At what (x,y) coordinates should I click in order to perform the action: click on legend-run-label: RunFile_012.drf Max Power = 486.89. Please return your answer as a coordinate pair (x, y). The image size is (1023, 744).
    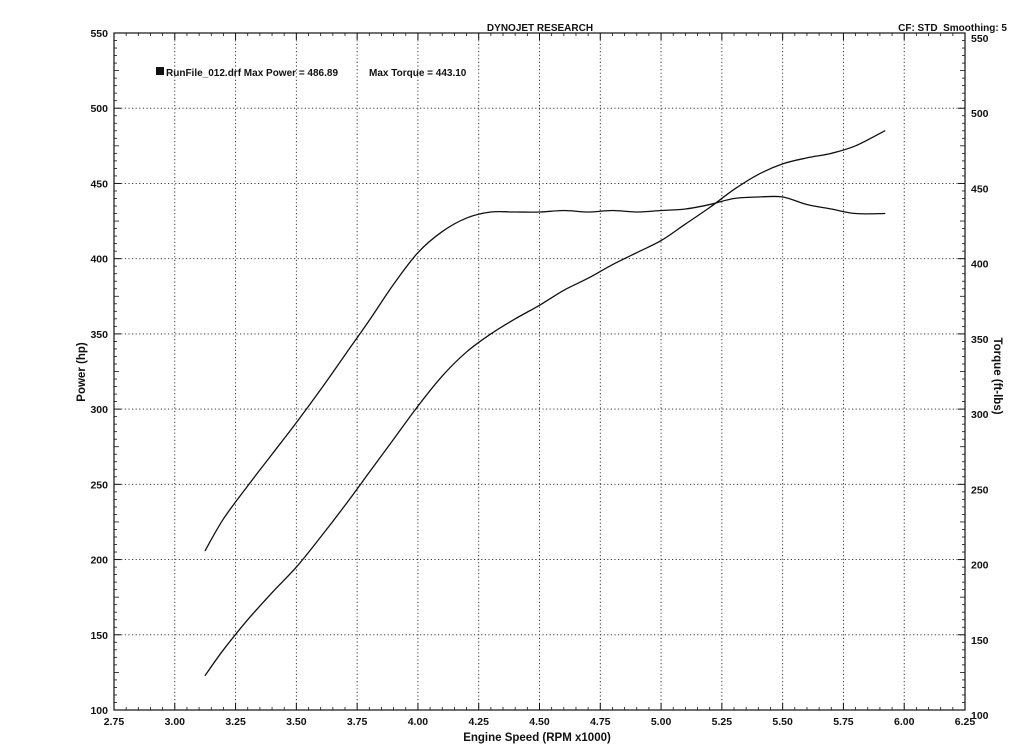
    Looking at the image, I should click on (252, 73).